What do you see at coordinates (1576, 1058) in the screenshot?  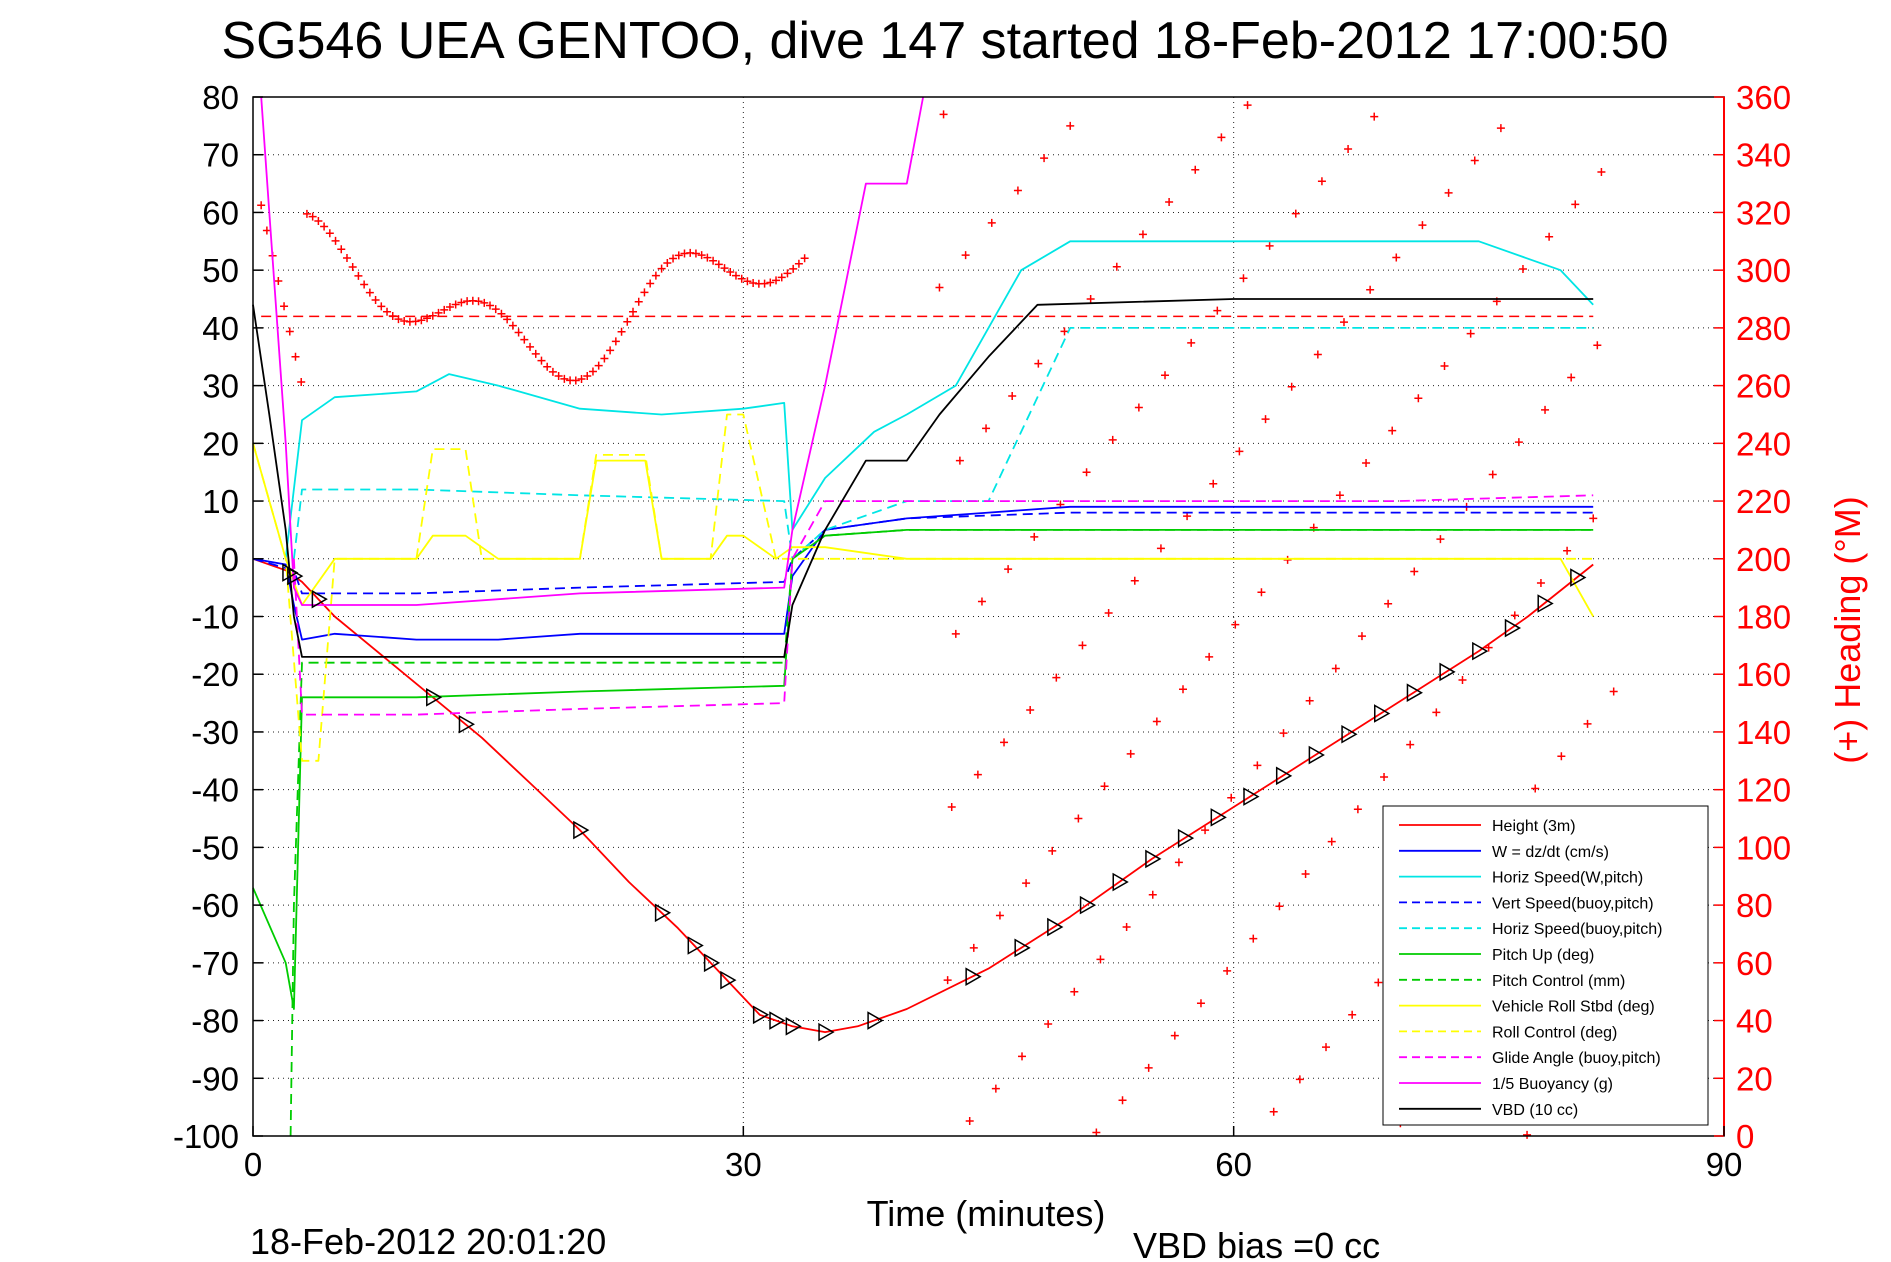 I see `legend-label: Glide Angle (buoy,pitch)` at bounding box center [1576, 1058].